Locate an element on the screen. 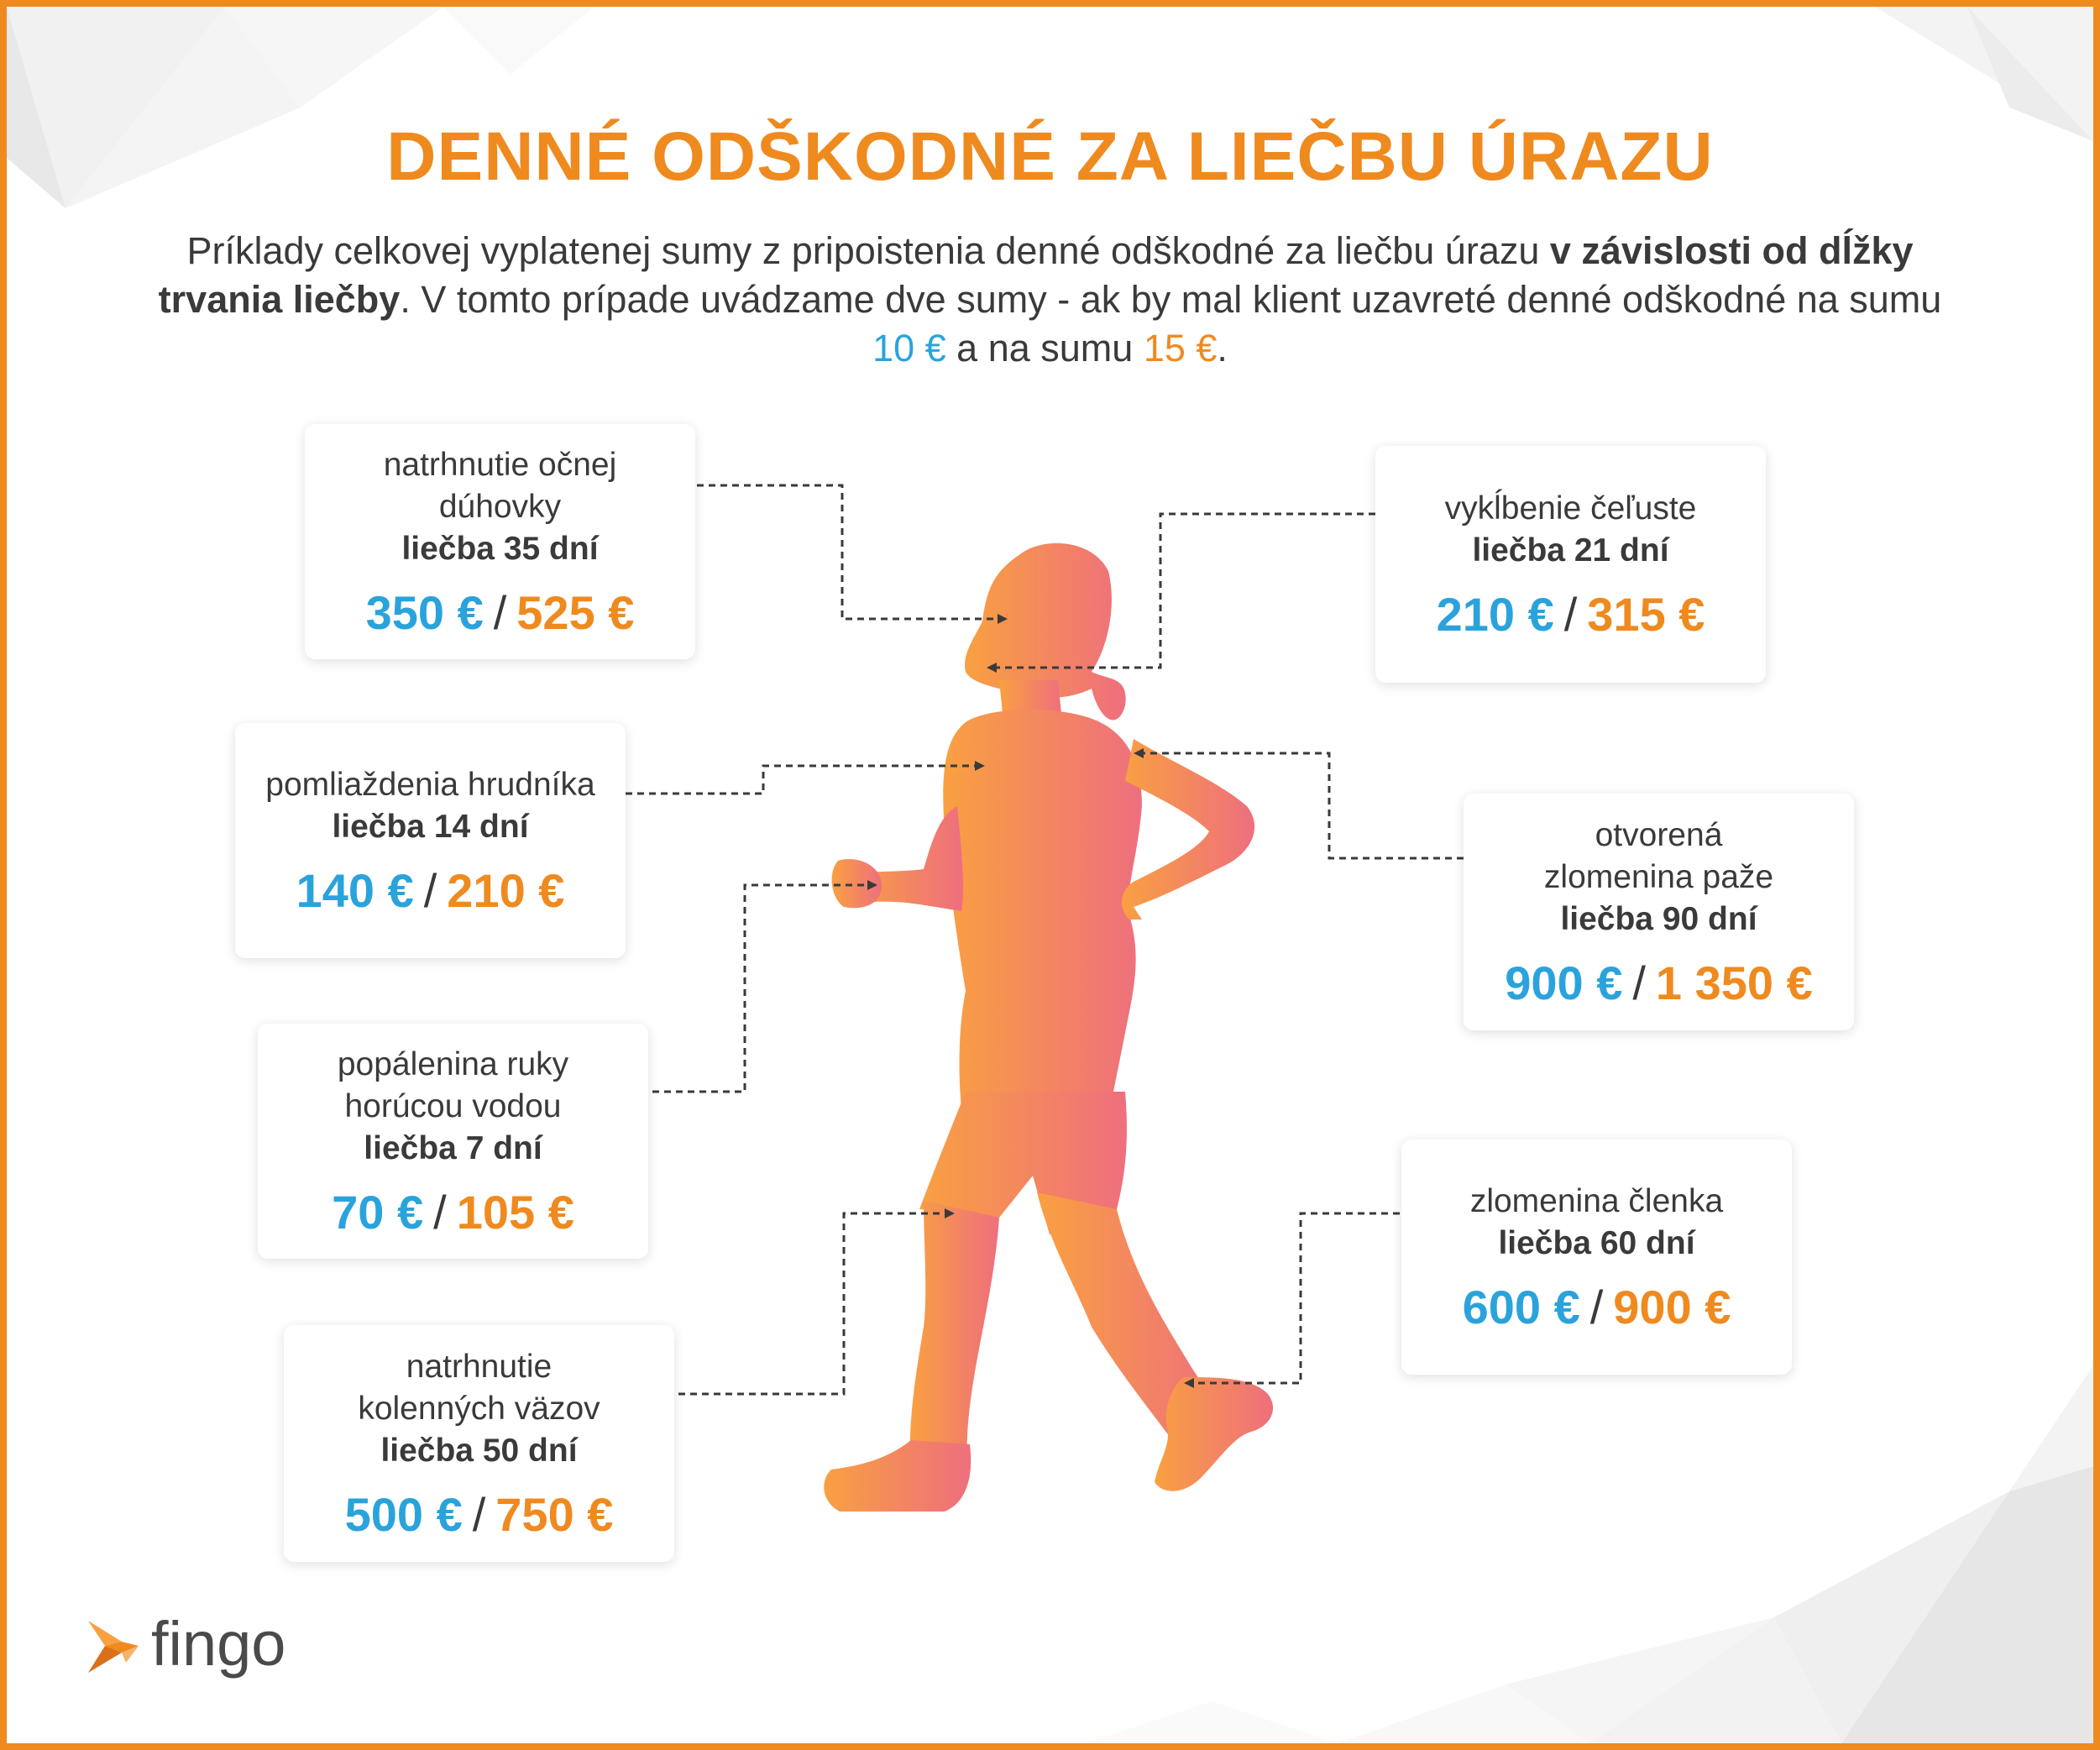 This screenshot has height=1750, width=2100. leader-hand is located at coordinates (765, 986).